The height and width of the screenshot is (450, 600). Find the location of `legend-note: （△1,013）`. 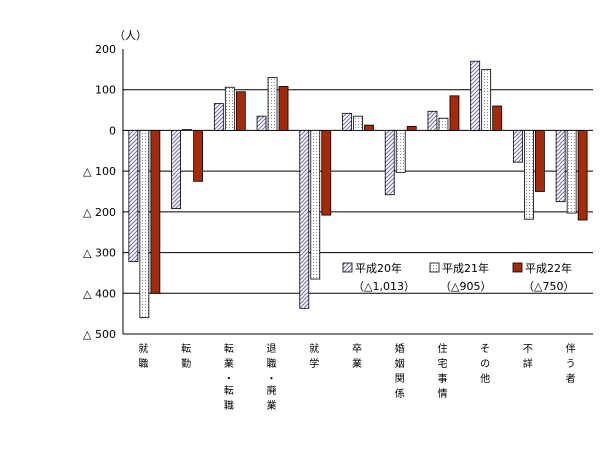

legend-note: （△1,013） is located at coordinates (384, 286).